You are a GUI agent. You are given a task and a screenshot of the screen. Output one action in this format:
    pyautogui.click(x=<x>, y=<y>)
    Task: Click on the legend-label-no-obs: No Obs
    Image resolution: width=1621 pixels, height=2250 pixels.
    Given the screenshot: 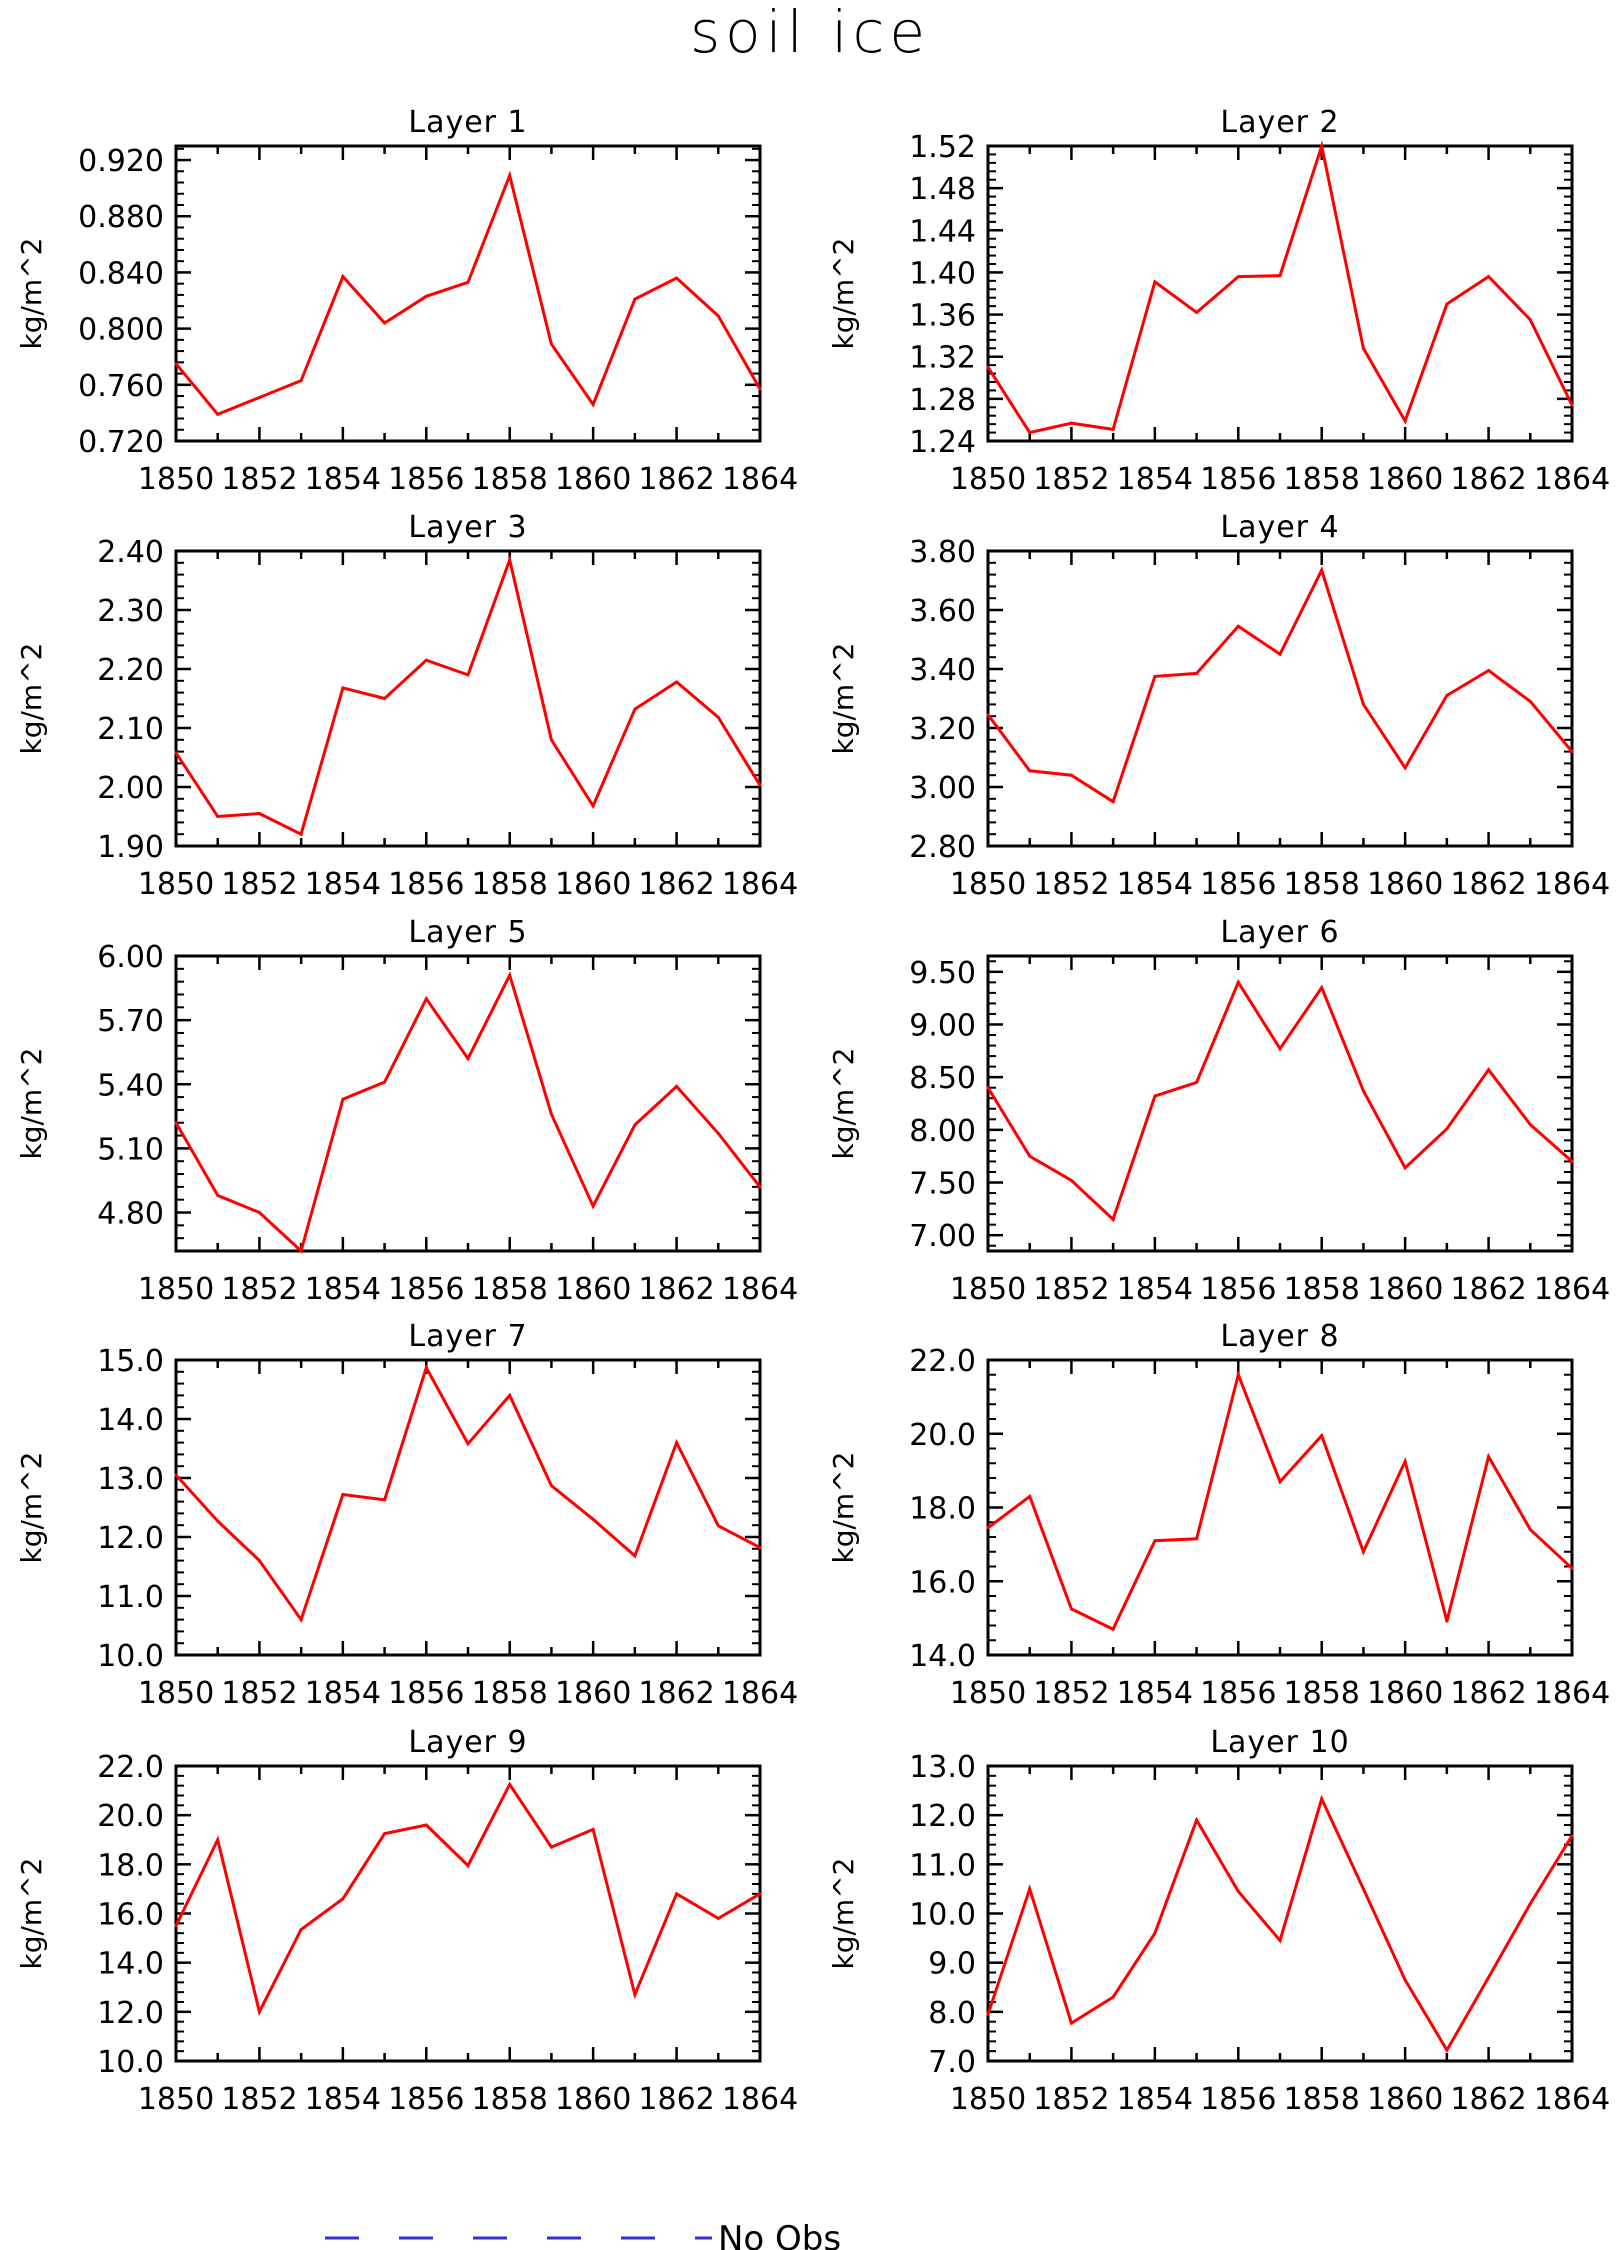 What is the action you would take?
    pyautogui.click(x=779, y=2234)
    